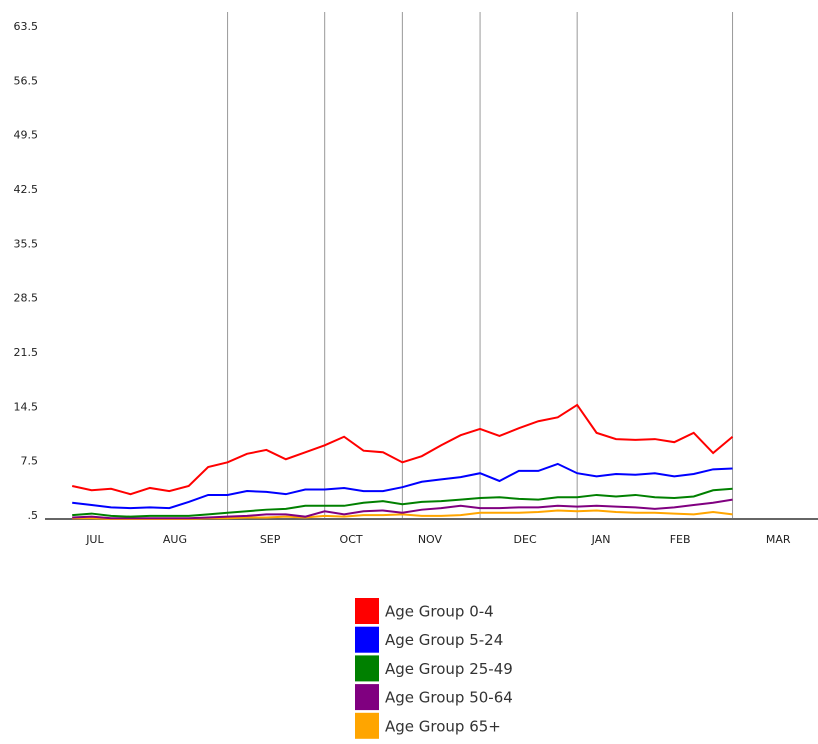  I want to click on y-tick-label: 63.5, so click(26, 26).